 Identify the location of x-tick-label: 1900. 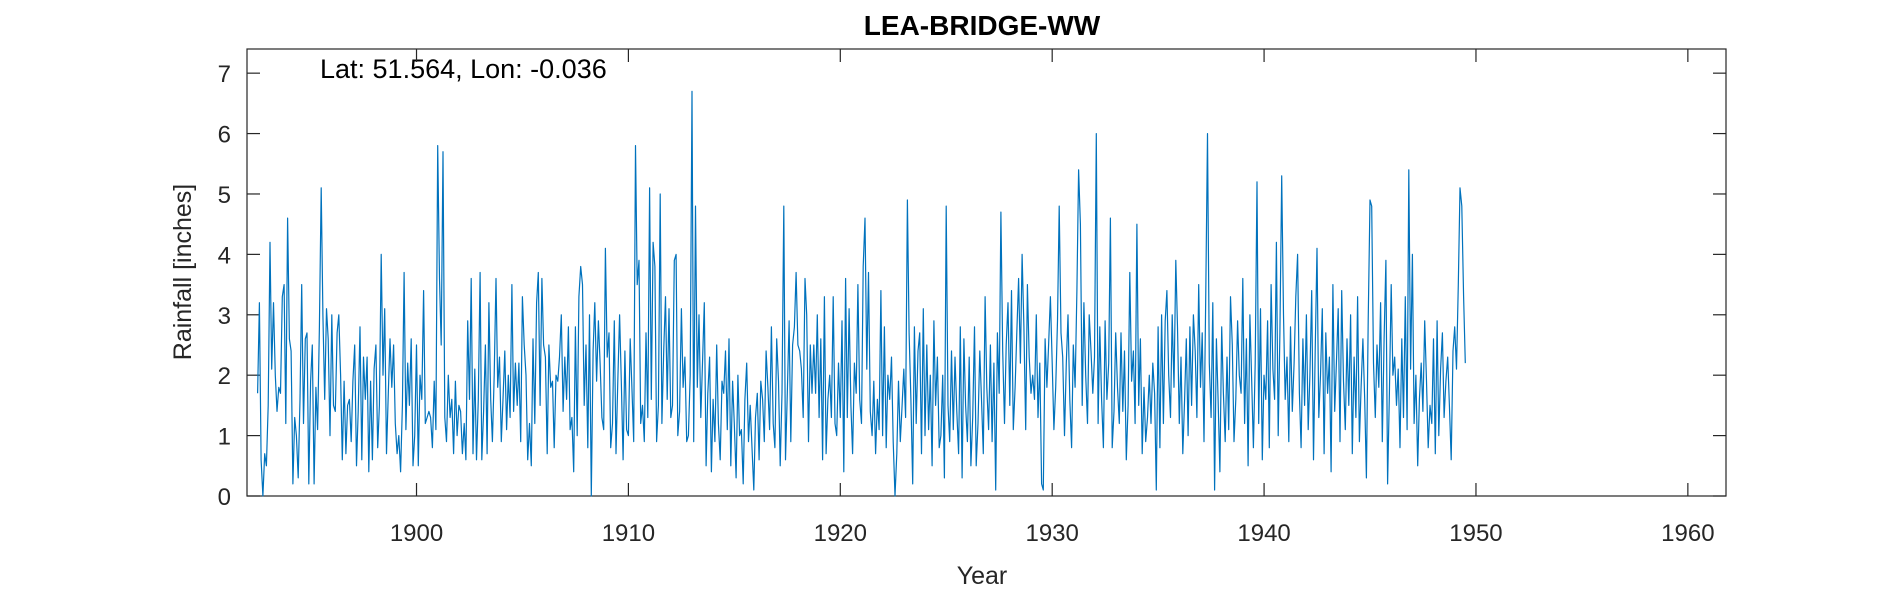
(416, 533).